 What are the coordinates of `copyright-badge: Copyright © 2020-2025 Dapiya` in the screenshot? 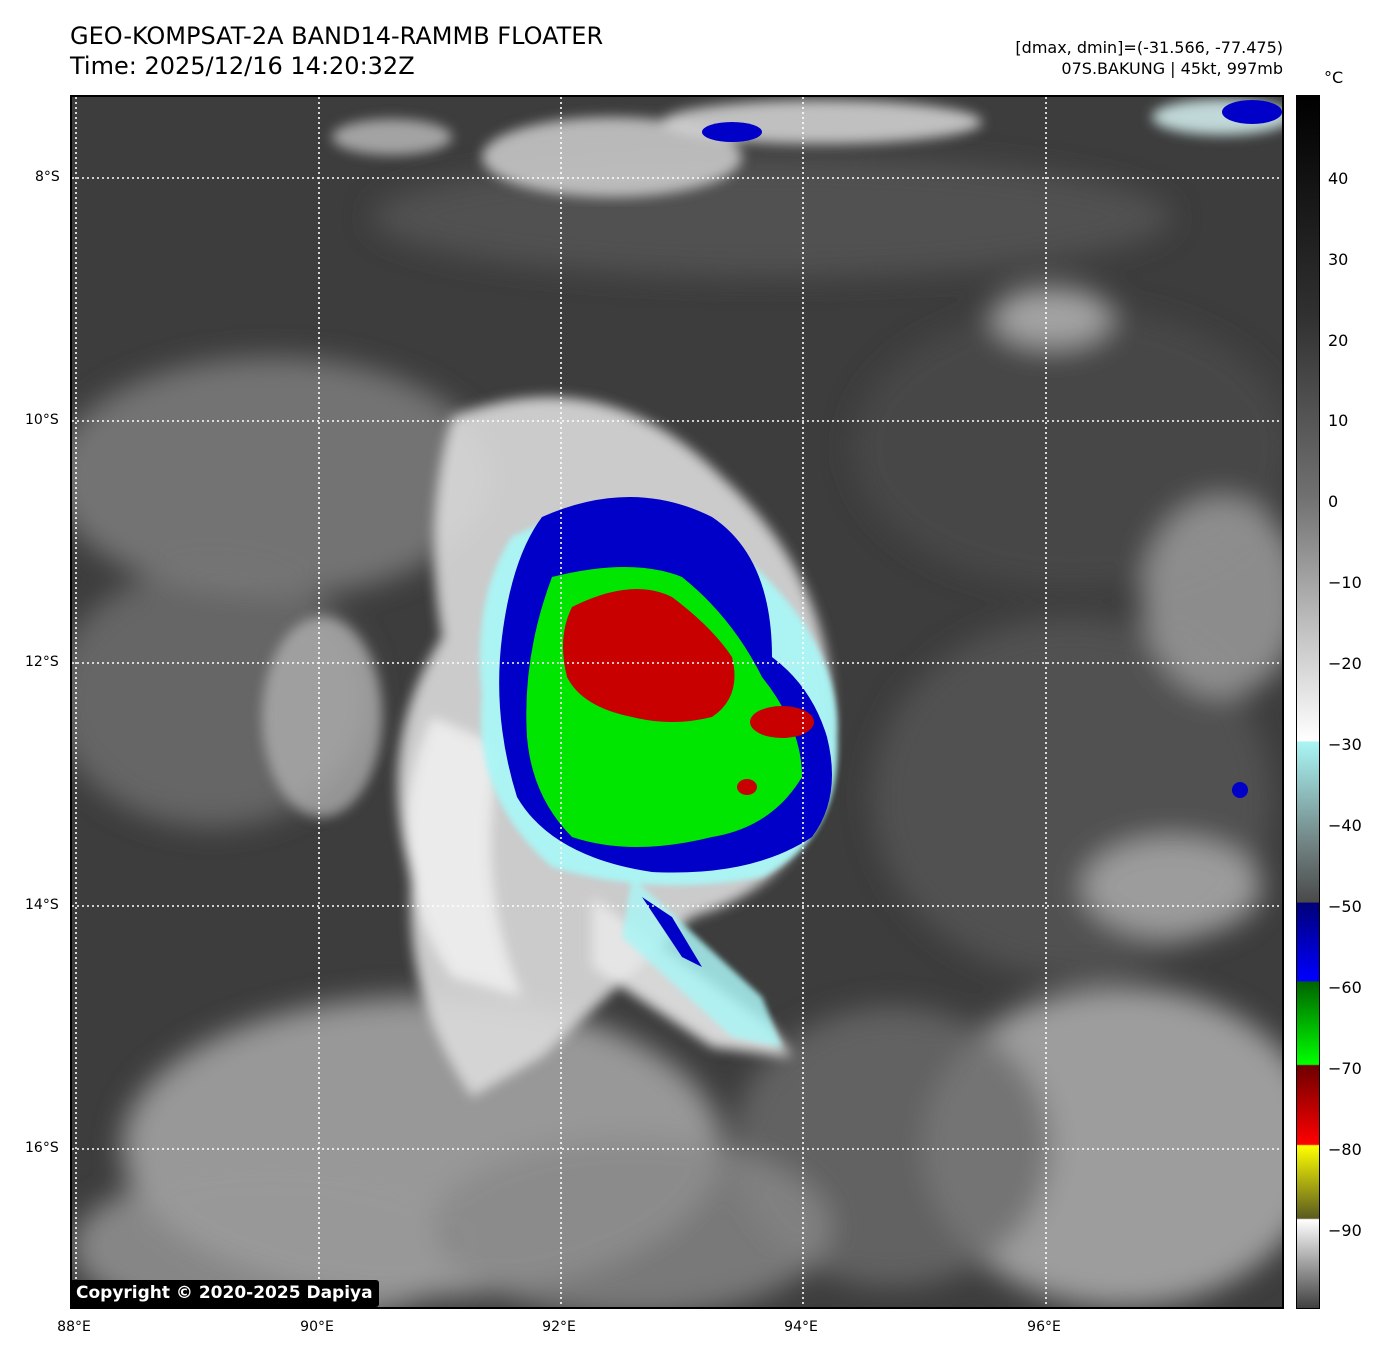 It's located at (224, 1293).